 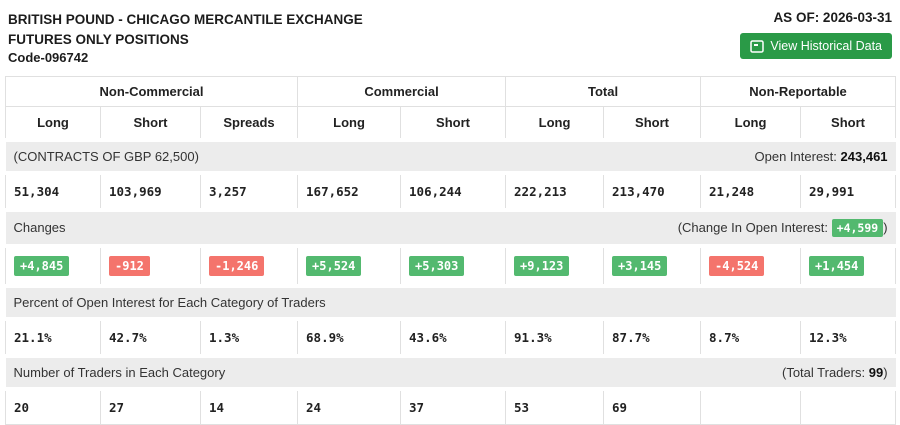 What do you see at coordinates (453, 337) in the screenshot?
I see `percent-value: 43.6%` at bounding box center [453, 337].